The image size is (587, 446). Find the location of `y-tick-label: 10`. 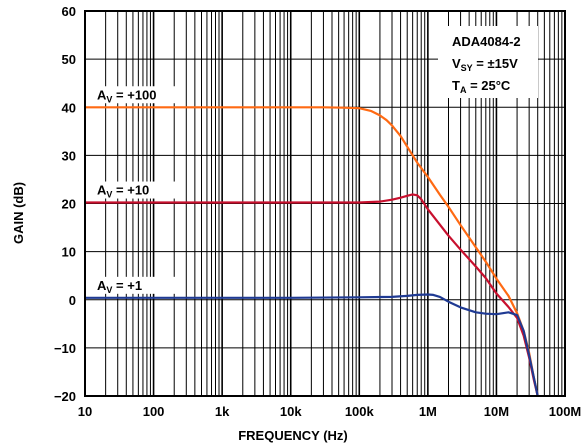

y-tick-label: 10 is located at coordinates (69, 252).